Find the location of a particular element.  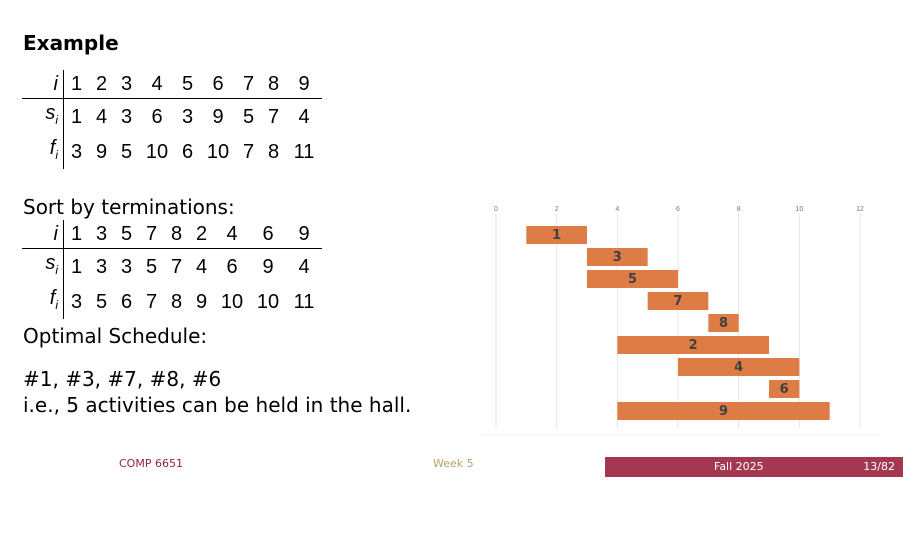

gantt-bar-label: 4 is located at coordinates (738, 367).